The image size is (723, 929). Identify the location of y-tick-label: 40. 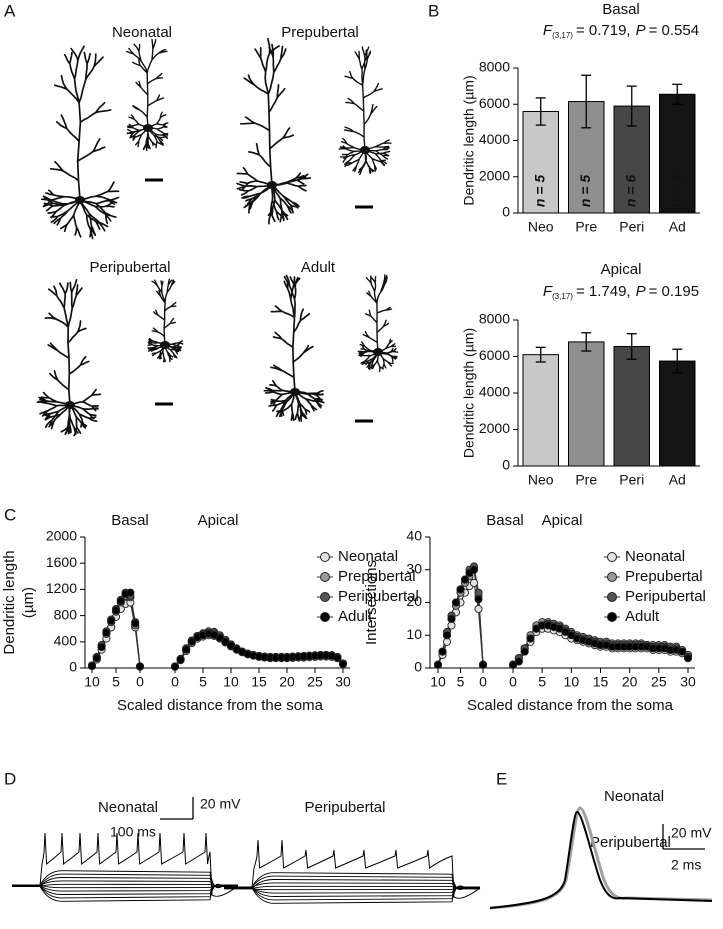
(414, 536).